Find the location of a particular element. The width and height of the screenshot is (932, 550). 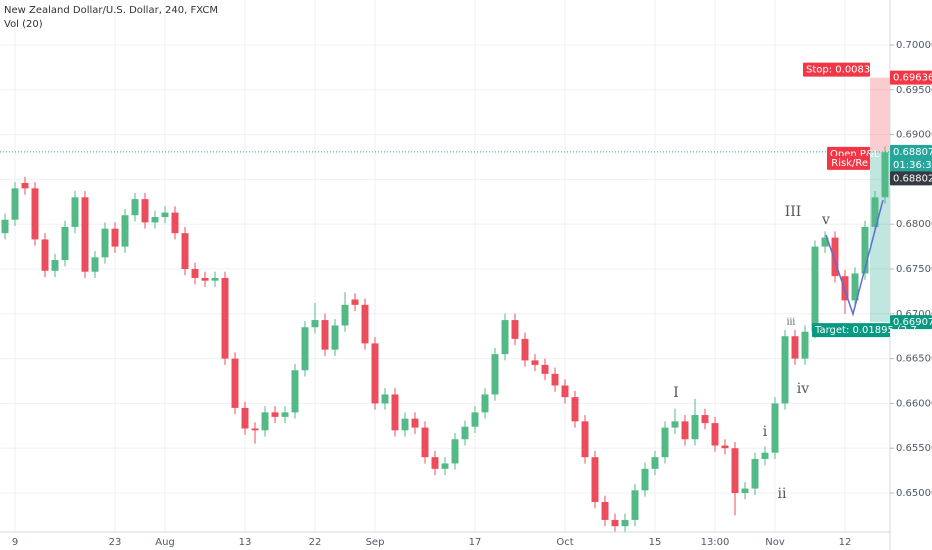

x-tick-label: 9 is located at coordinates (15, 542).